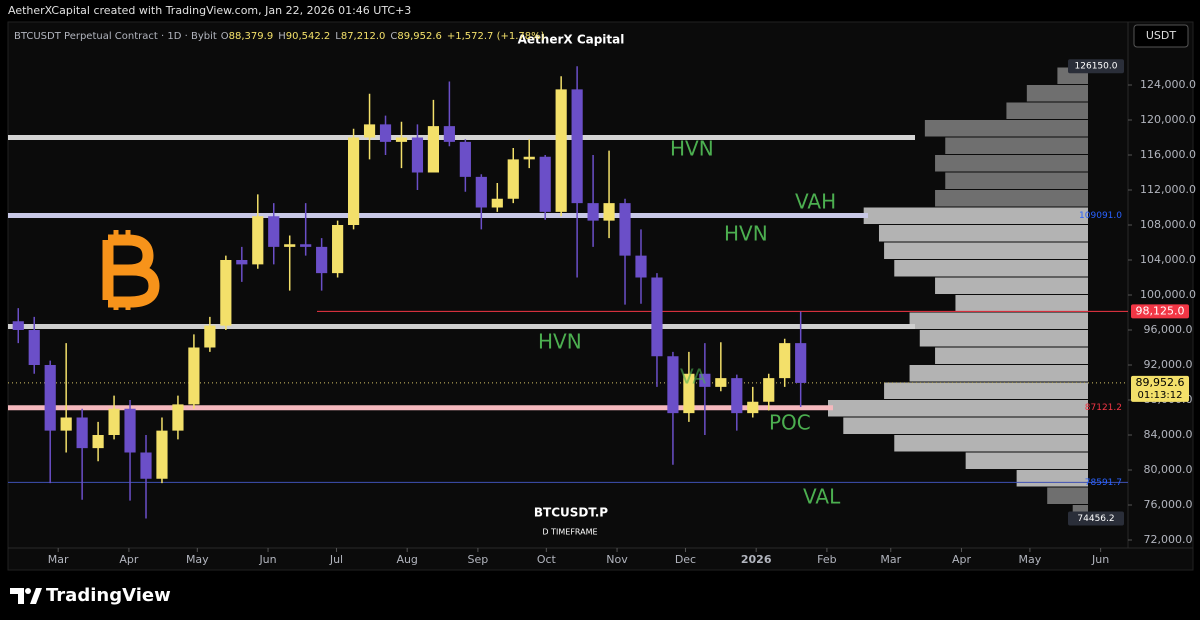 This screenshot has width=1200, height=620. Describe the element at coordinates (547, 559) in the screenshot. I see `x-tick-label: Oct` at that location.